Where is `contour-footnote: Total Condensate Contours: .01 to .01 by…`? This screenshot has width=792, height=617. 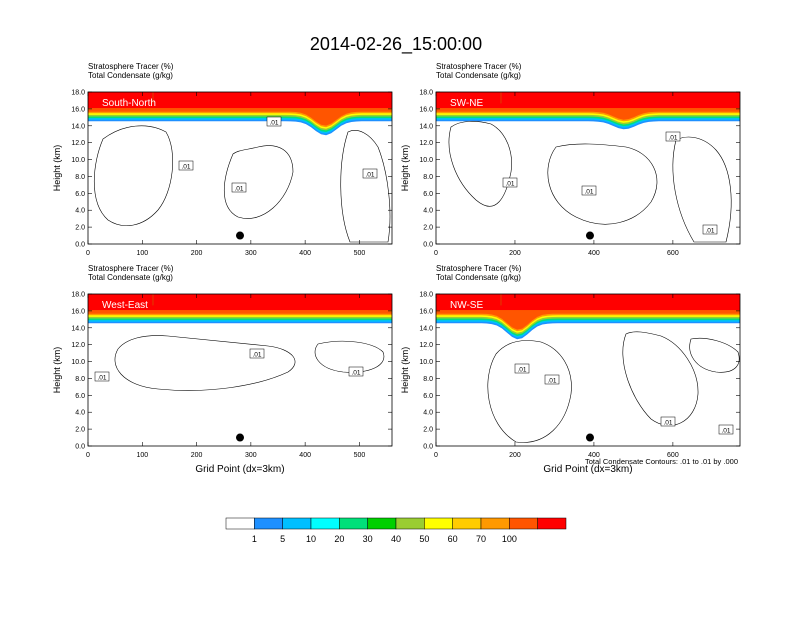 contour-footnote: Total Condensate Contours: .01 to .01 by… is located at coordinates (661, 461).